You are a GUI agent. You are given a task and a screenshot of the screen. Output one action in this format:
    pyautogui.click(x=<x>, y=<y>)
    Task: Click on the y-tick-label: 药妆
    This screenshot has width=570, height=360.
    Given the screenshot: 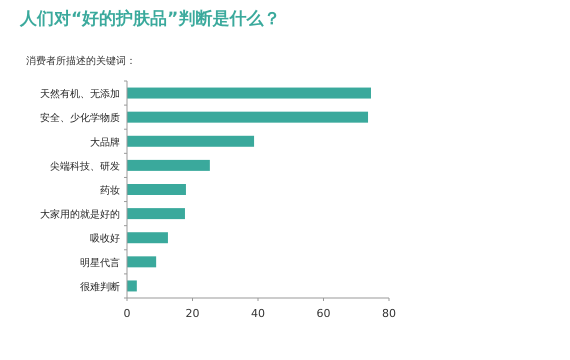 What is the action you would take?
    pyautogui.click(x=110, y=190)
    